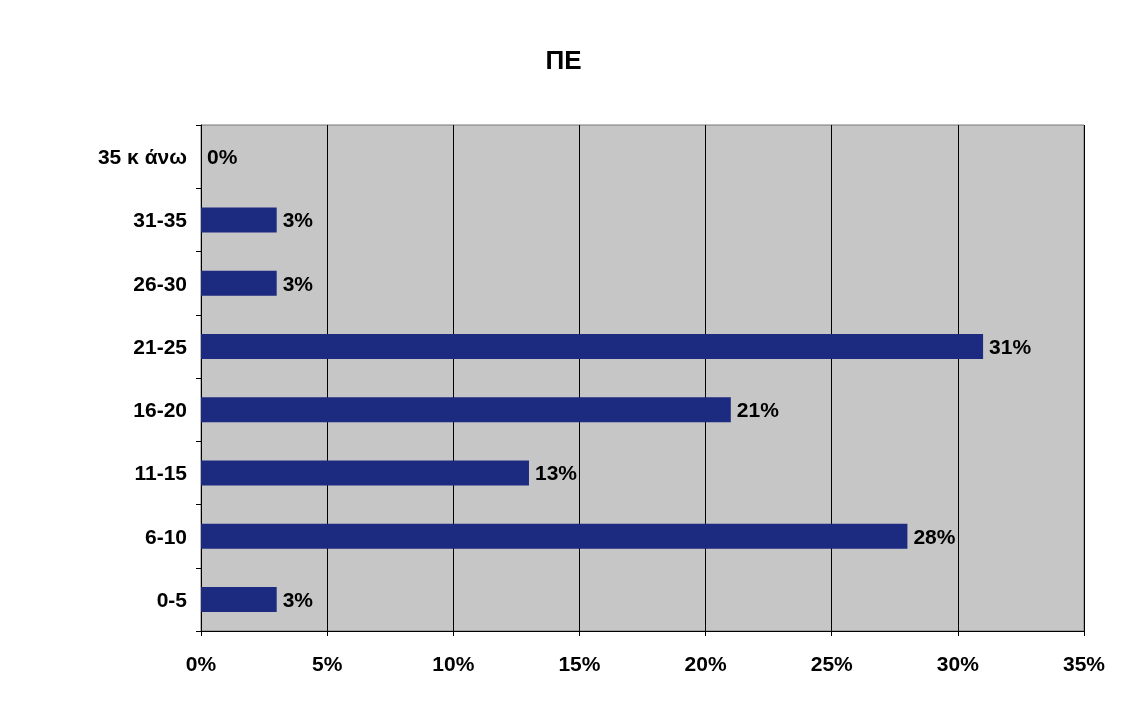 The width and height of the screenshot is (1127, 719). I want to click on y-tick-label: 26-30, so click(160, 283).